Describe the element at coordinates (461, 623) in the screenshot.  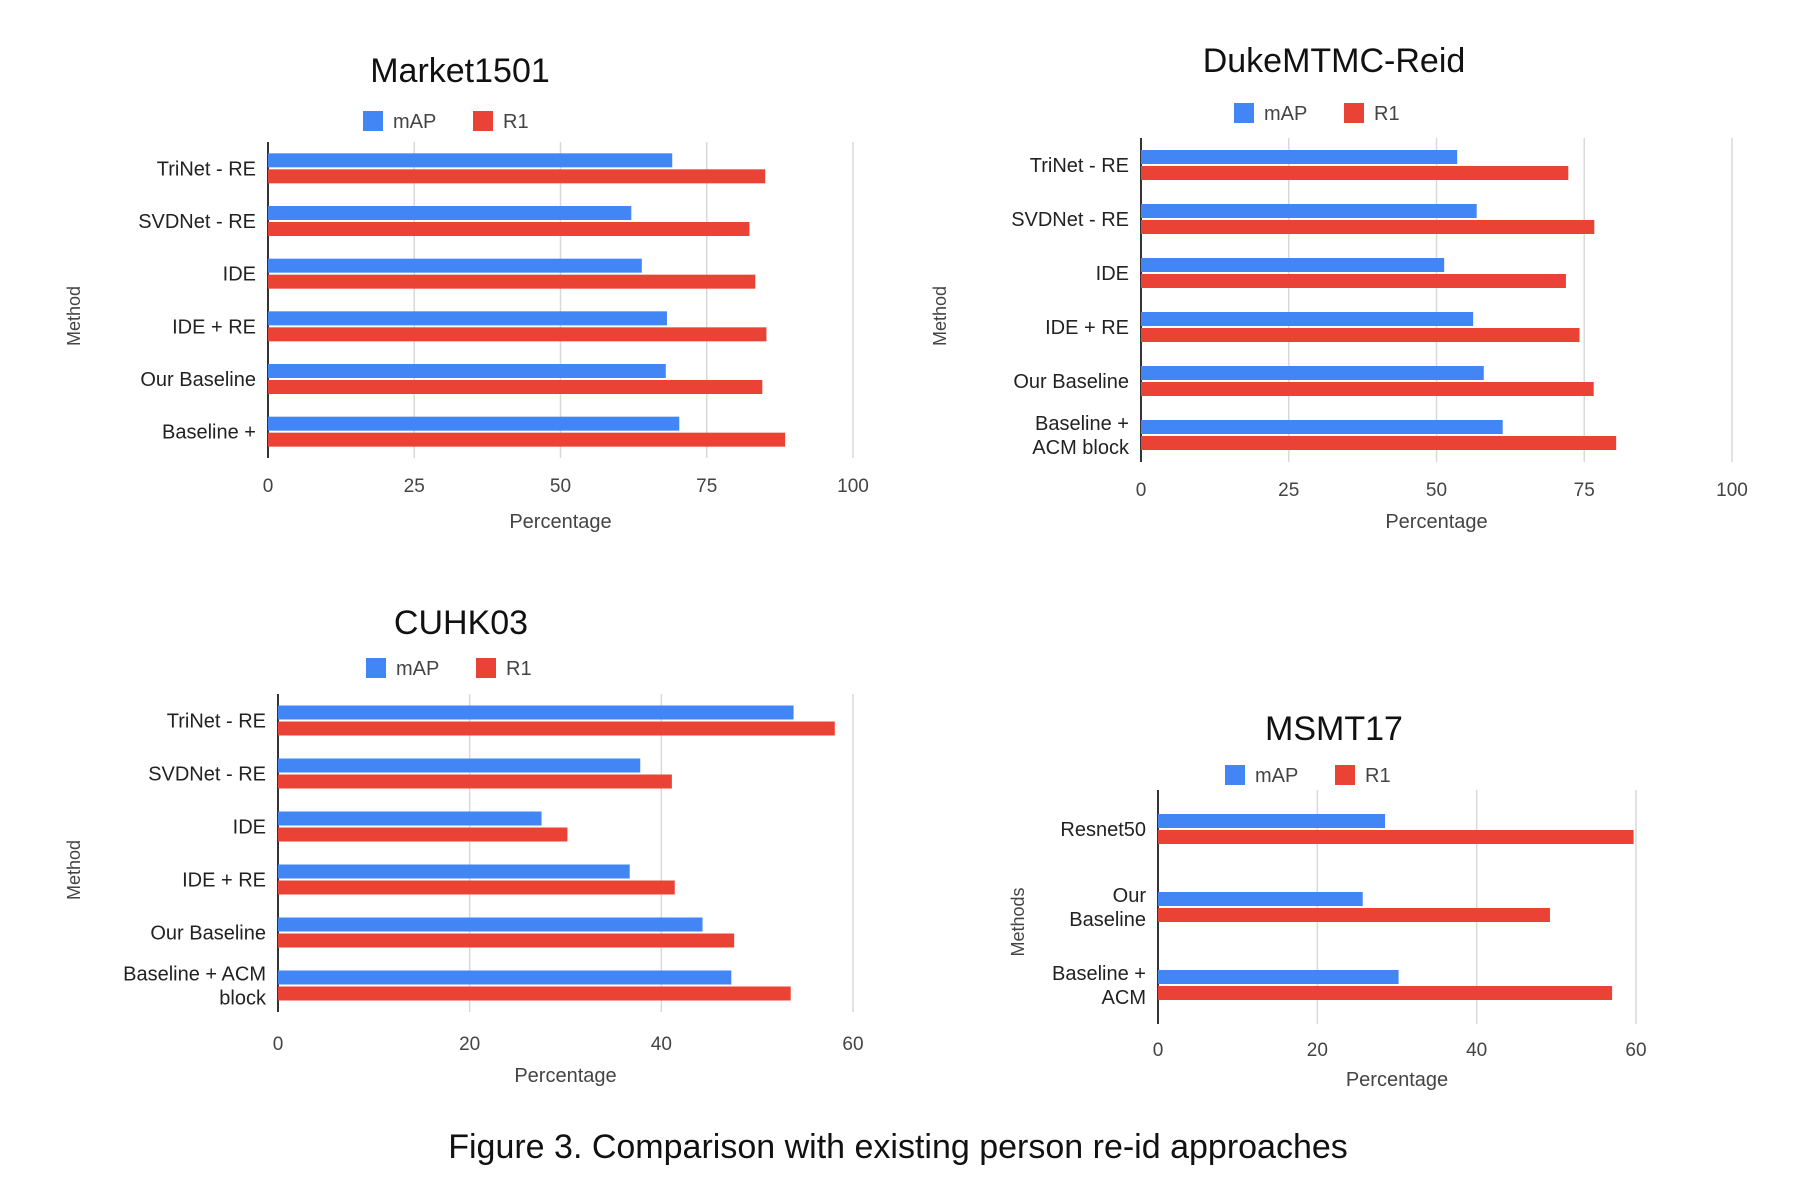
I see `chart-title: CUHK03` at that location.